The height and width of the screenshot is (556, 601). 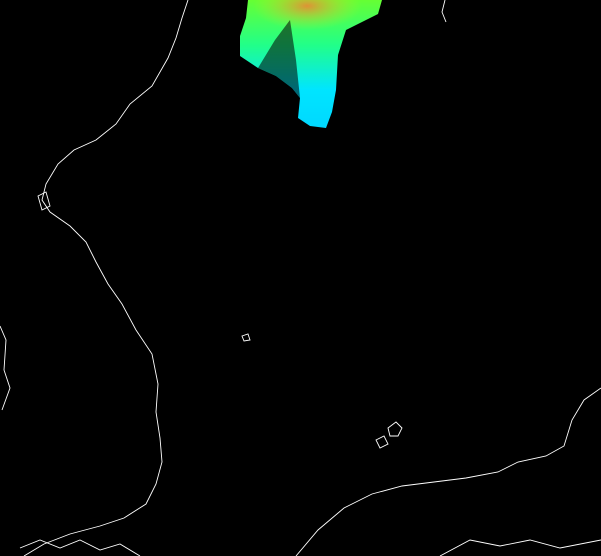 What do you see at coordinates (5, 368) in the screenshot?
I see `far-left-coast` at bounding box center [5, 368].